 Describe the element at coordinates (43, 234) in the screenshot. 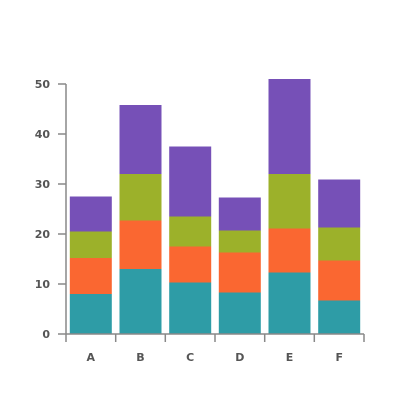

I see `y-tick-label-20: 20` at that location.